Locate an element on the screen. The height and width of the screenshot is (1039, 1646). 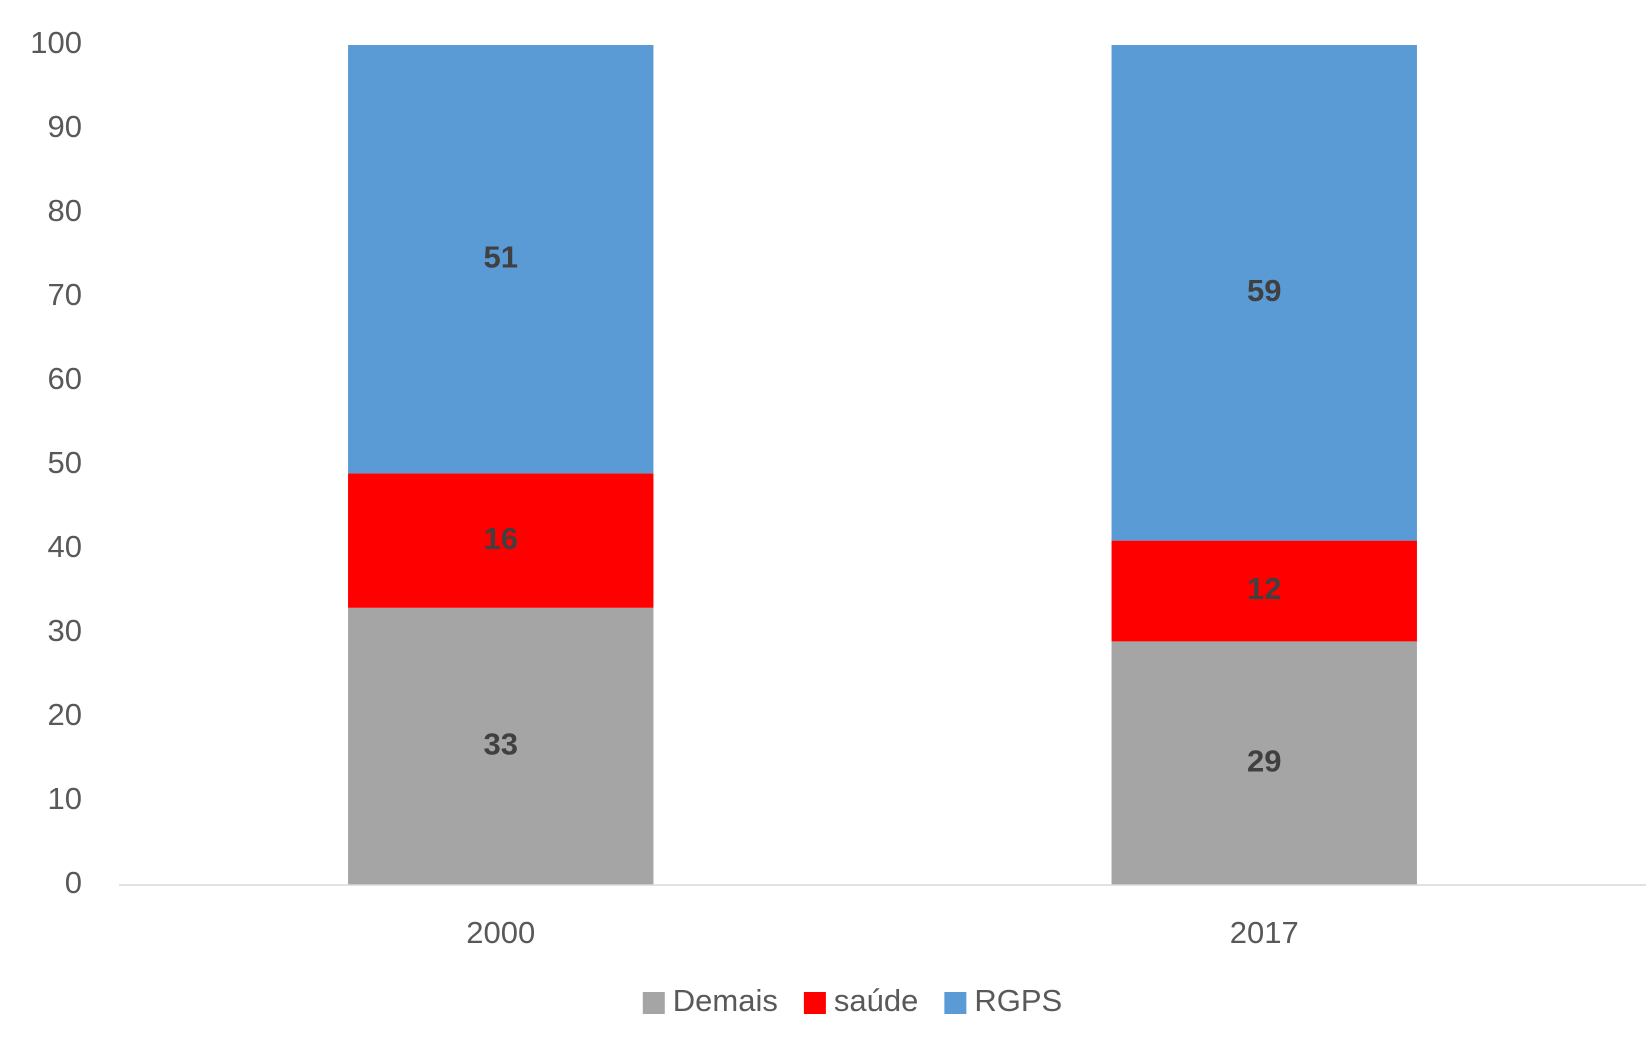
legend-label: Demais is located at coordinates (725, 1000).